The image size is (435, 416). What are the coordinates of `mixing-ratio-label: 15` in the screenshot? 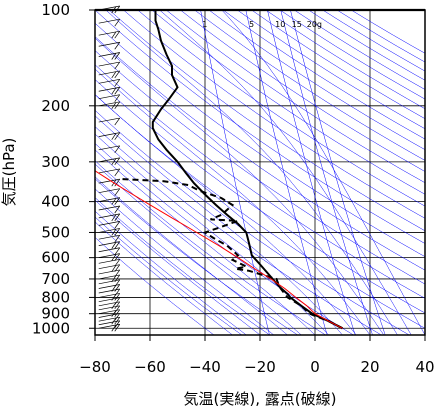 It's located at (297, 24).